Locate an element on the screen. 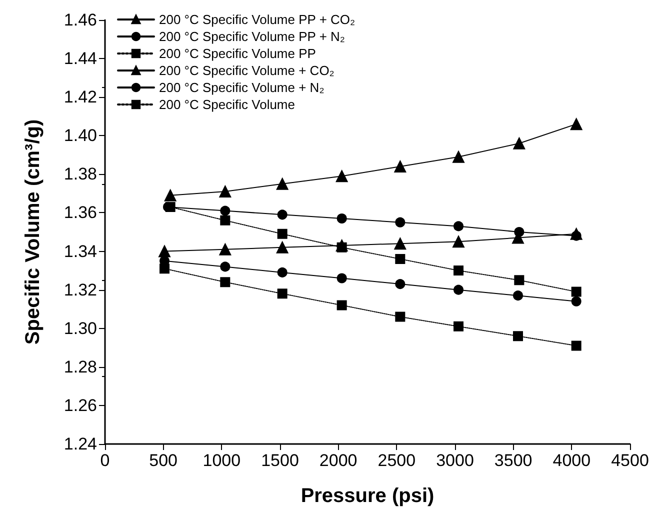 Image resolution: width=652 pixels, height=517 pixels. x-tick-label: 3500 is located at coordinates (513, 460).